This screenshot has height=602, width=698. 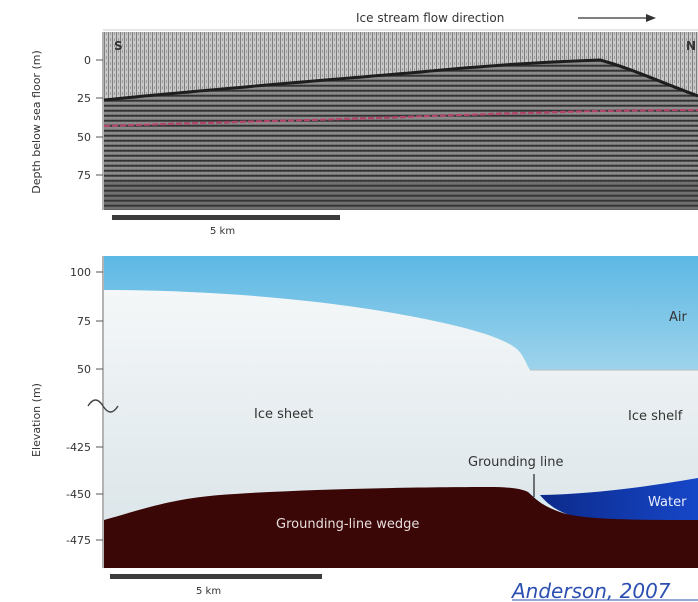 What do you see at coordinates (118, 46) in the screenshot?
I see `corner-label-left: S` at bounding box center [118, 46].